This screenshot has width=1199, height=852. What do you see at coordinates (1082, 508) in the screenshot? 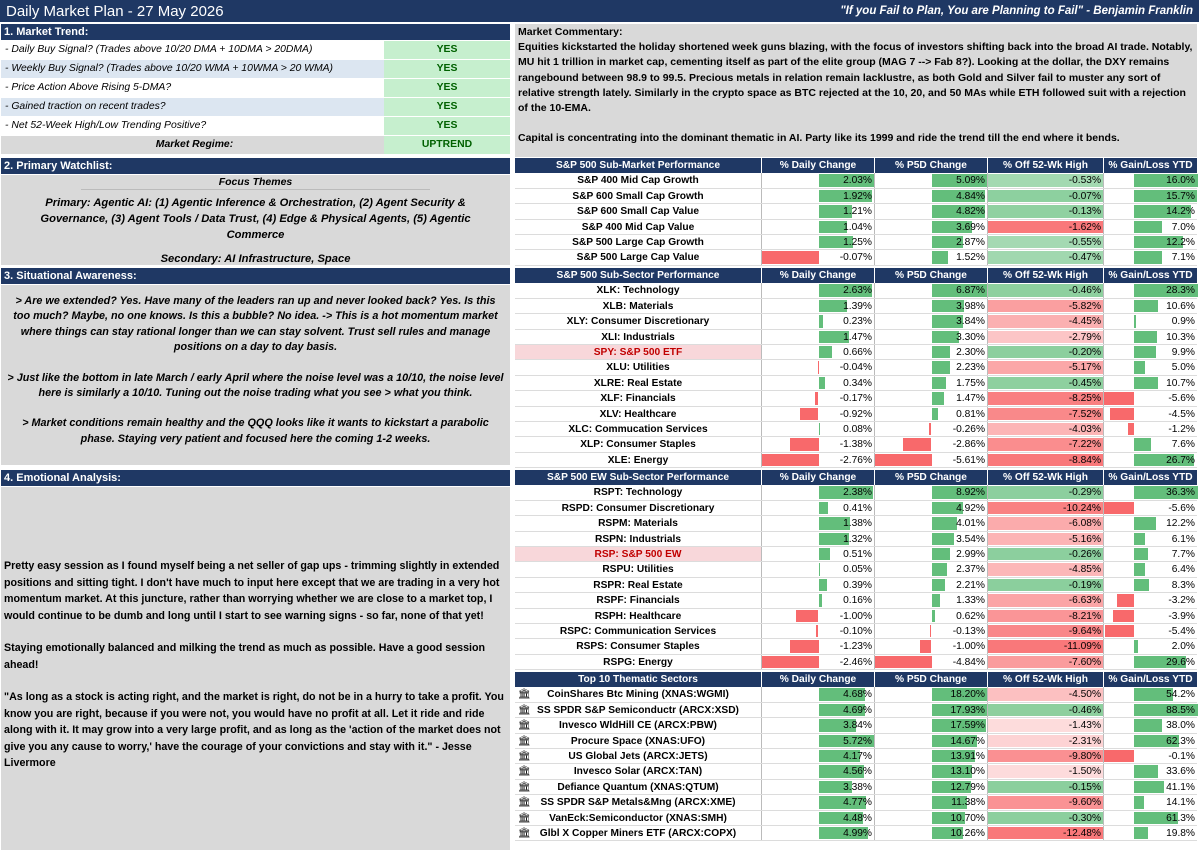
I see `value-text: -10.24%` at bounding box center [1082, 508].